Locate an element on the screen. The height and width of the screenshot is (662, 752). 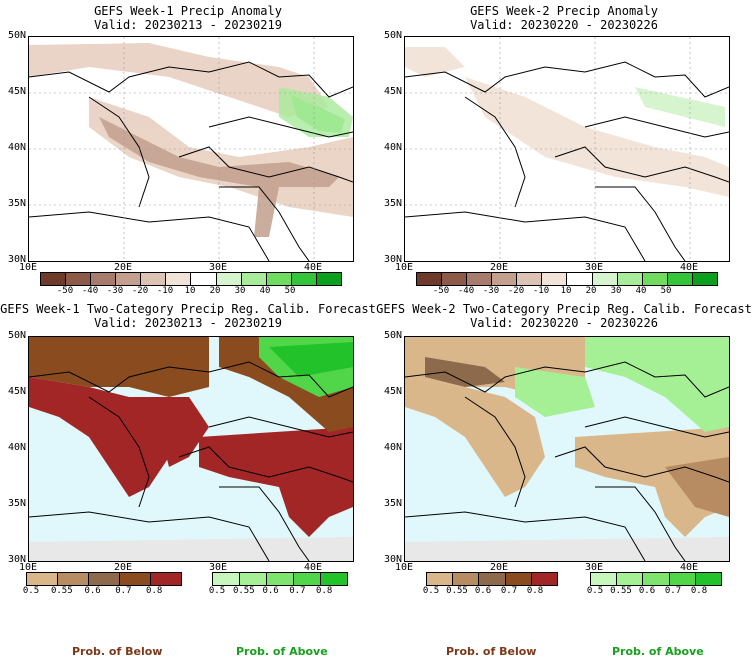
prob-above-colorbar-week2 is located at coordinates (656, 579).